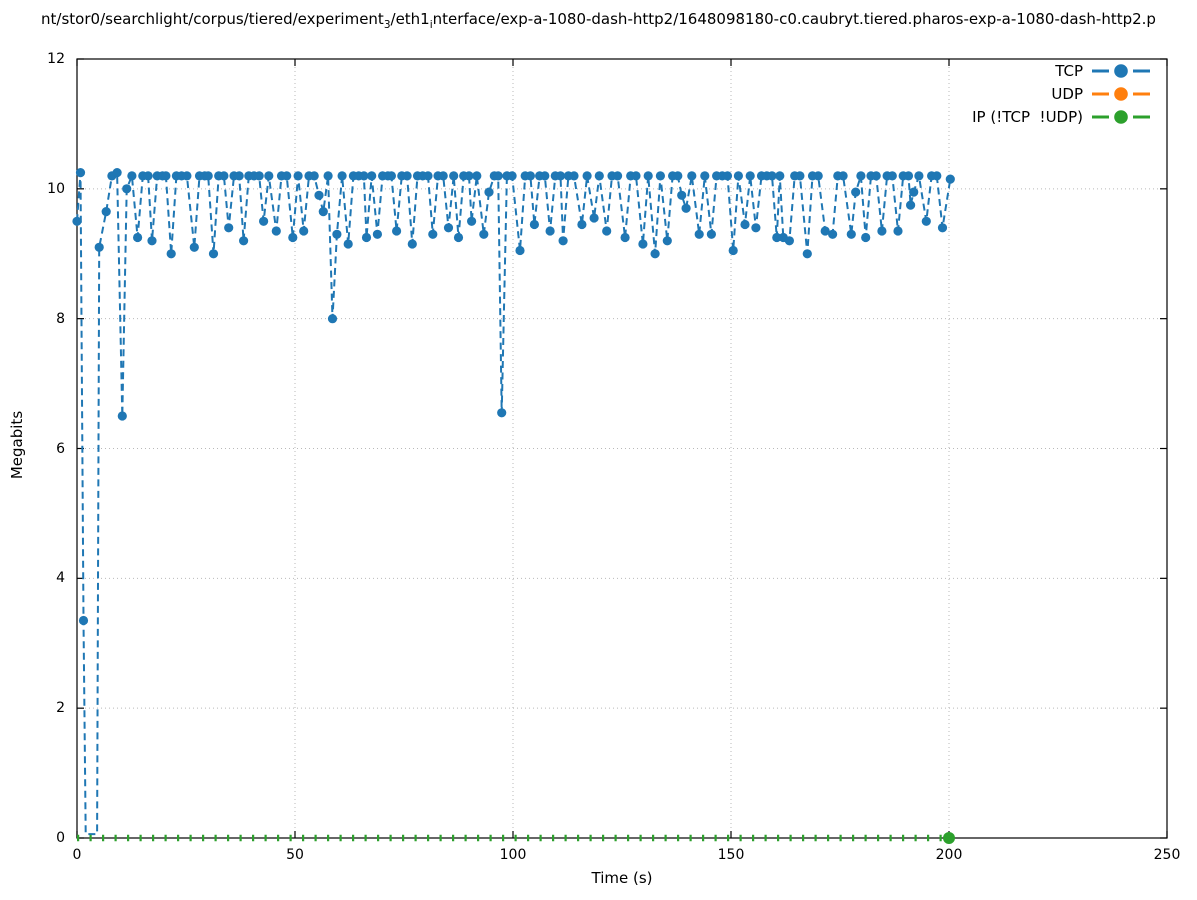 The width and height of the screenshot is (1197, 900). What do you see at coordinates (56, 188) in the screenshot?
I see `y-tick-label: 10` at bounding box center [56, 188].